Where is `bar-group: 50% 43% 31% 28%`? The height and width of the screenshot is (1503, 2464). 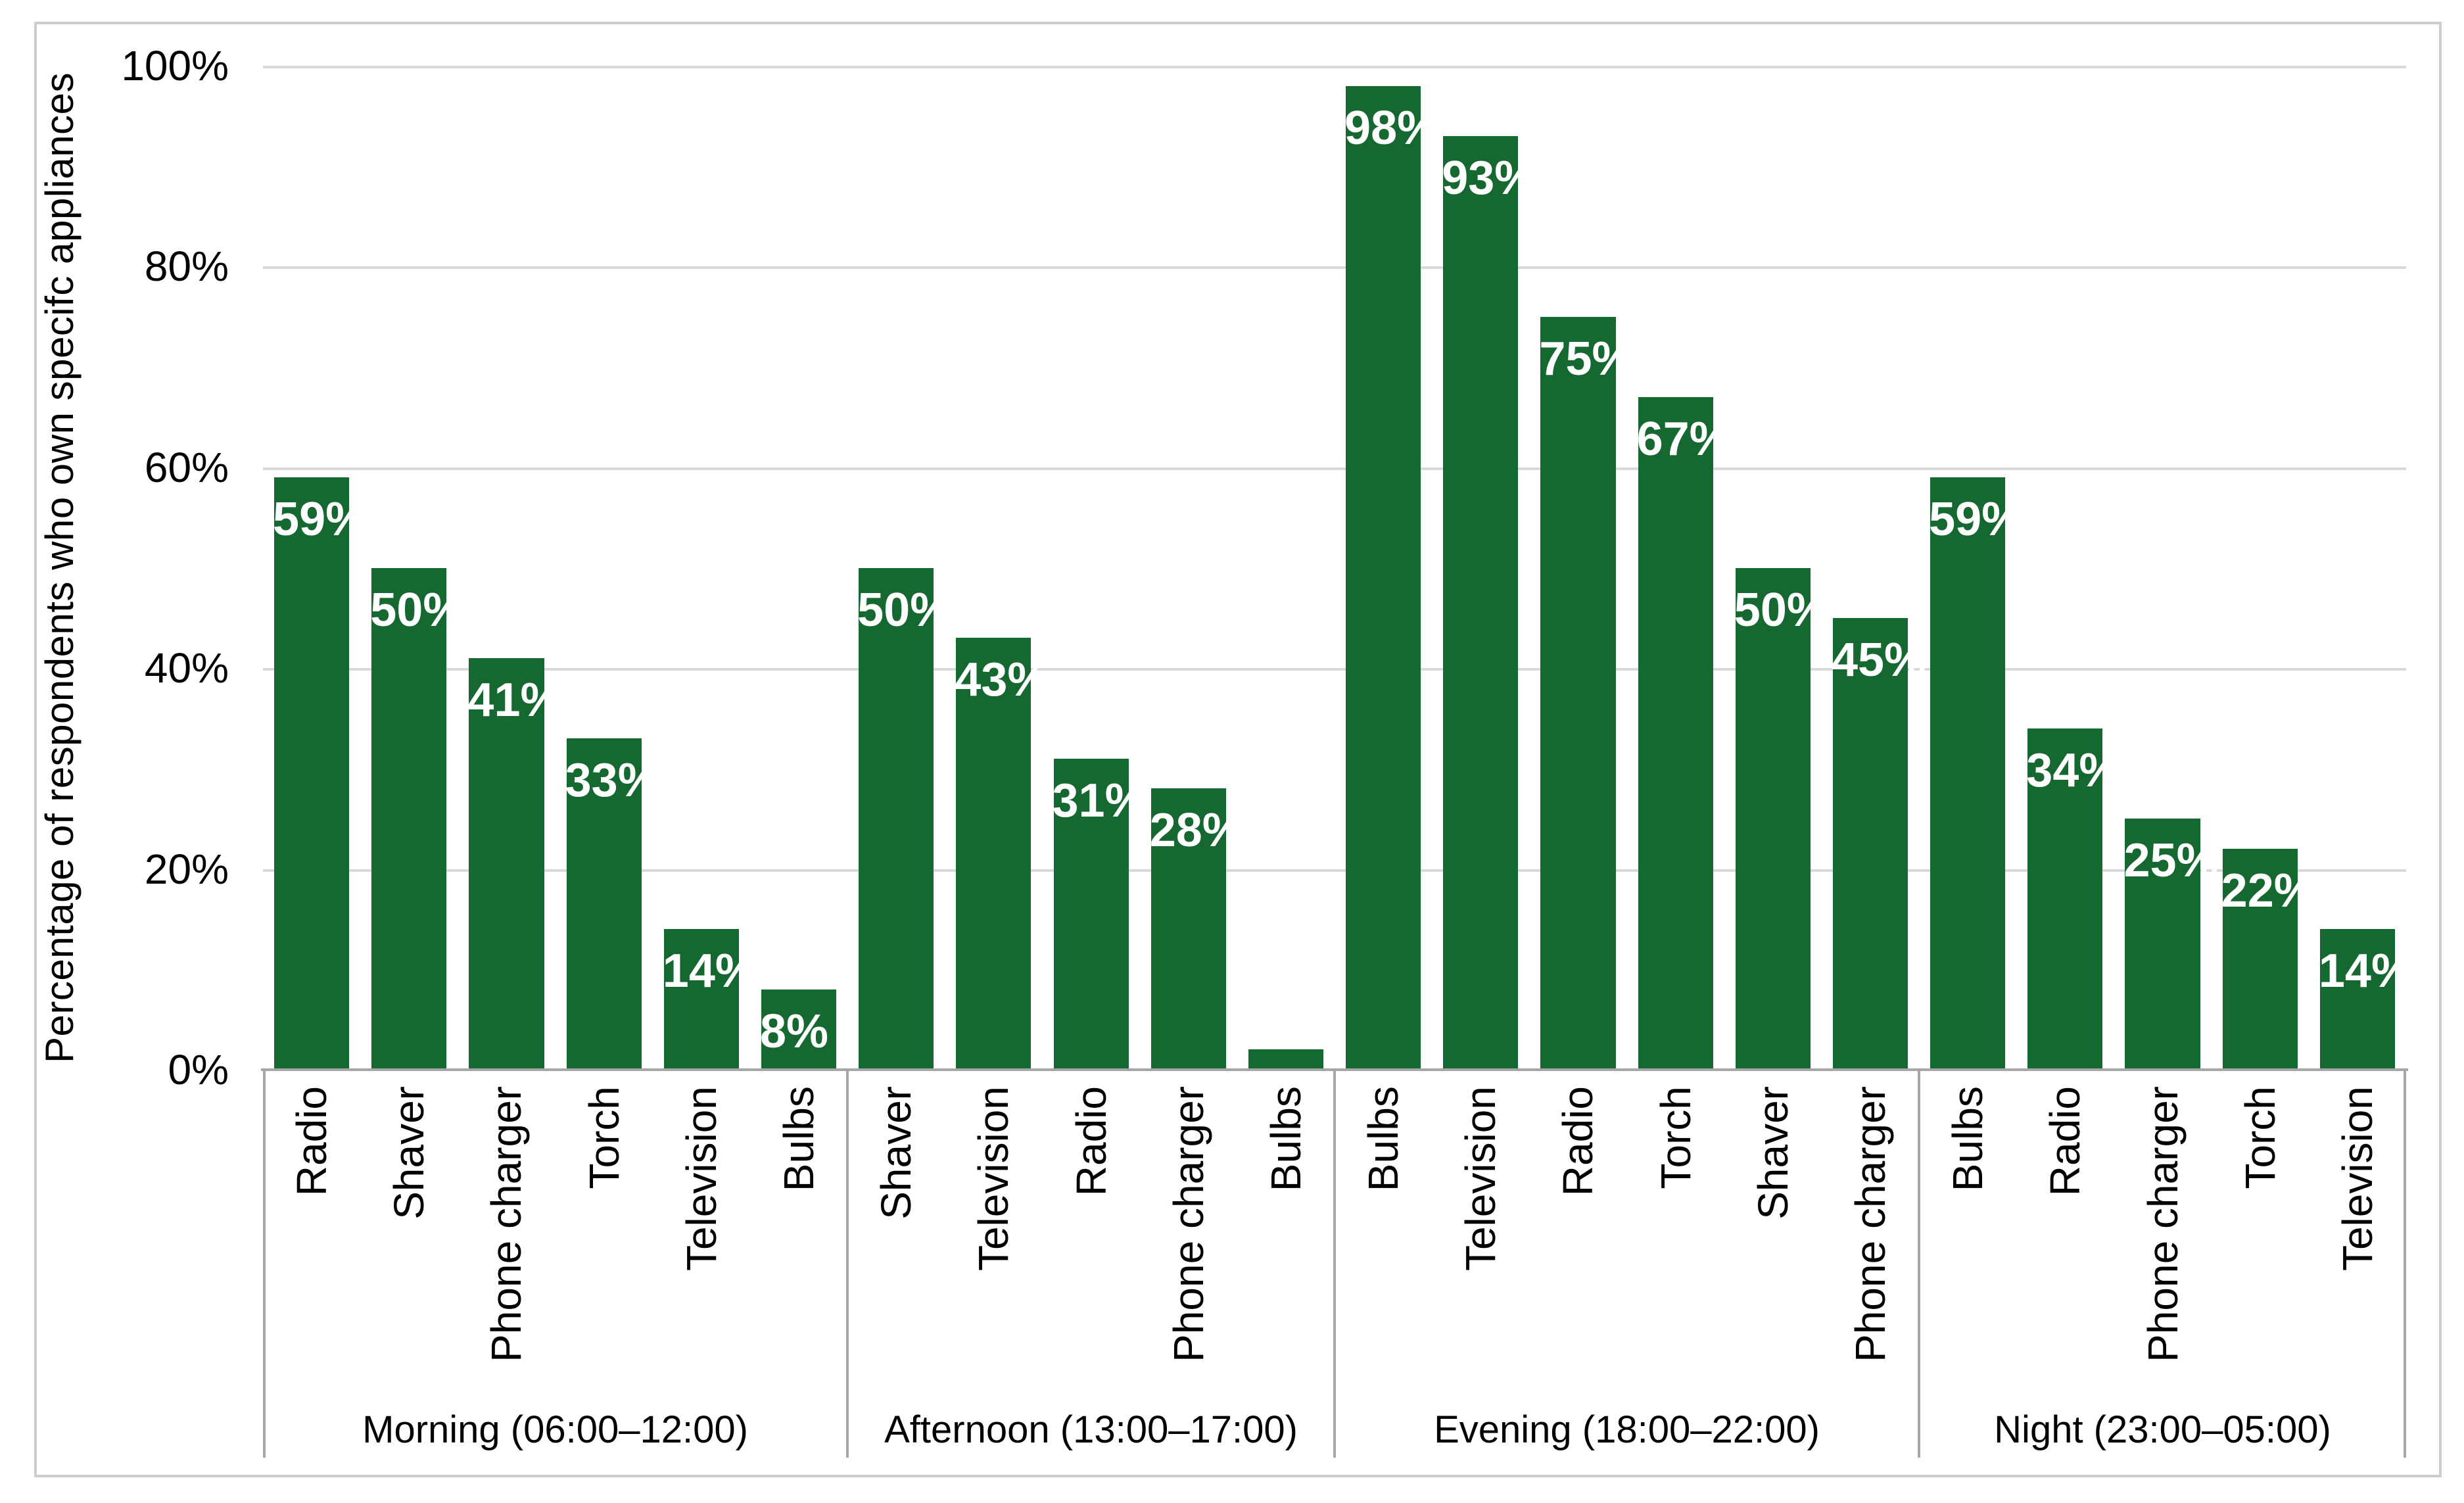
bar-group: 50% 43% 31% 28% is located at coordinates (1091, 568).